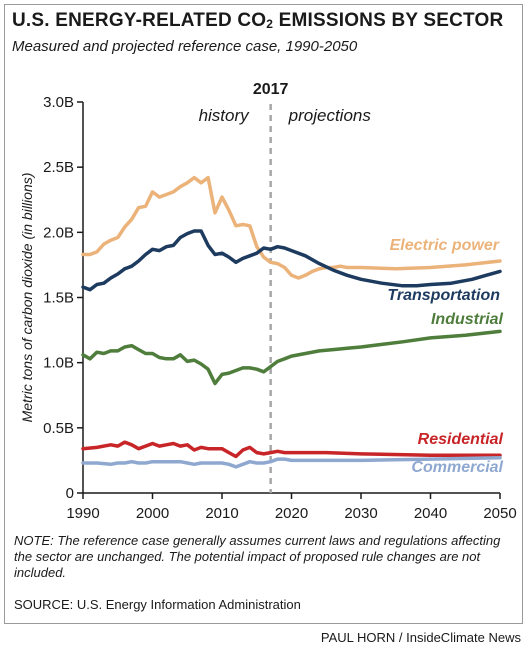  I want to click on x-tick-label: 2020, so click(291, 513).